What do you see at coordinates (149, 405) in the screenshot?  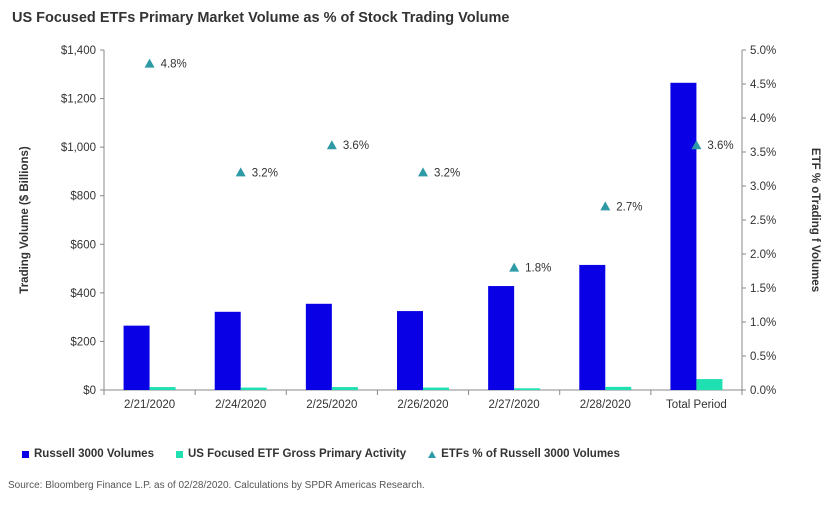 I see `x-tick-label: 2/21/2020` at bounding box center [149, 405].